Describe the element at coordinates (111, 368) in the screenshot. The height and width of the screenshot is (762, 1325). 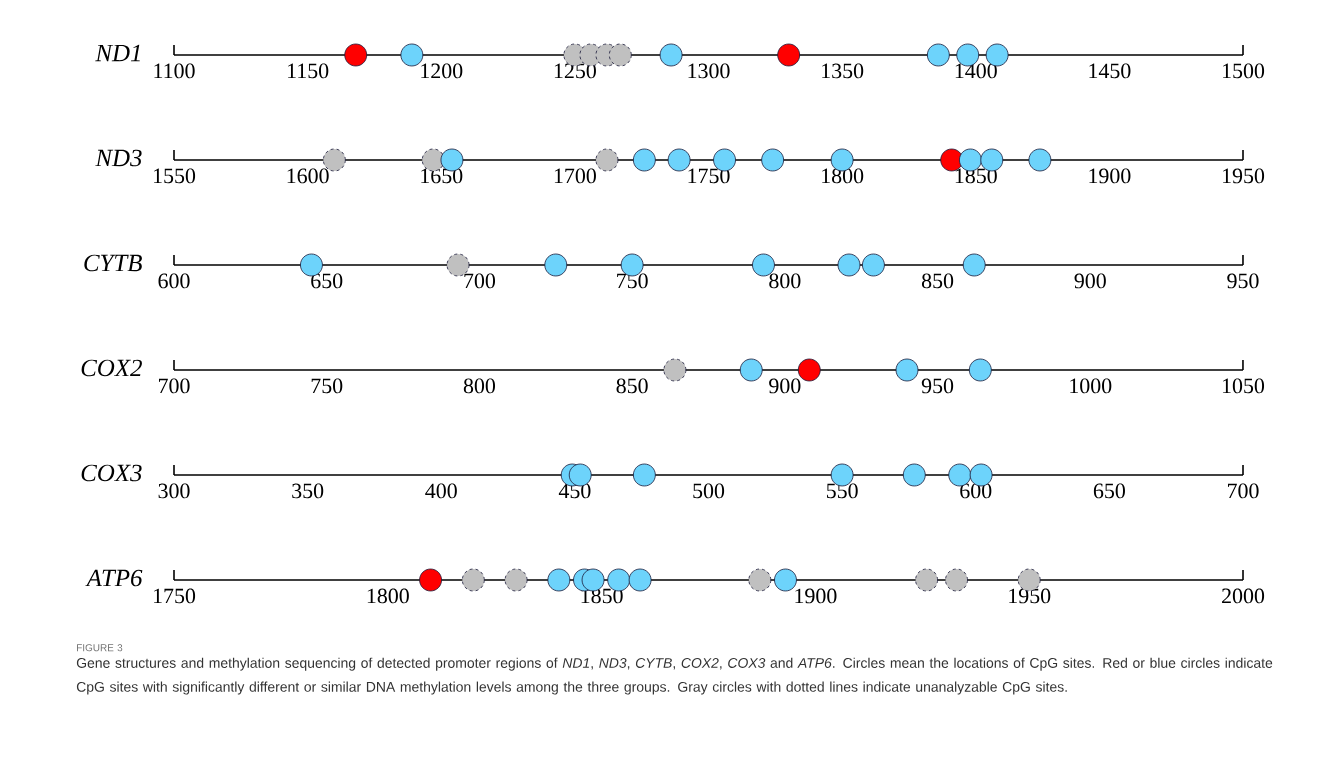
I see `y-tick-label: COX2` at that location.